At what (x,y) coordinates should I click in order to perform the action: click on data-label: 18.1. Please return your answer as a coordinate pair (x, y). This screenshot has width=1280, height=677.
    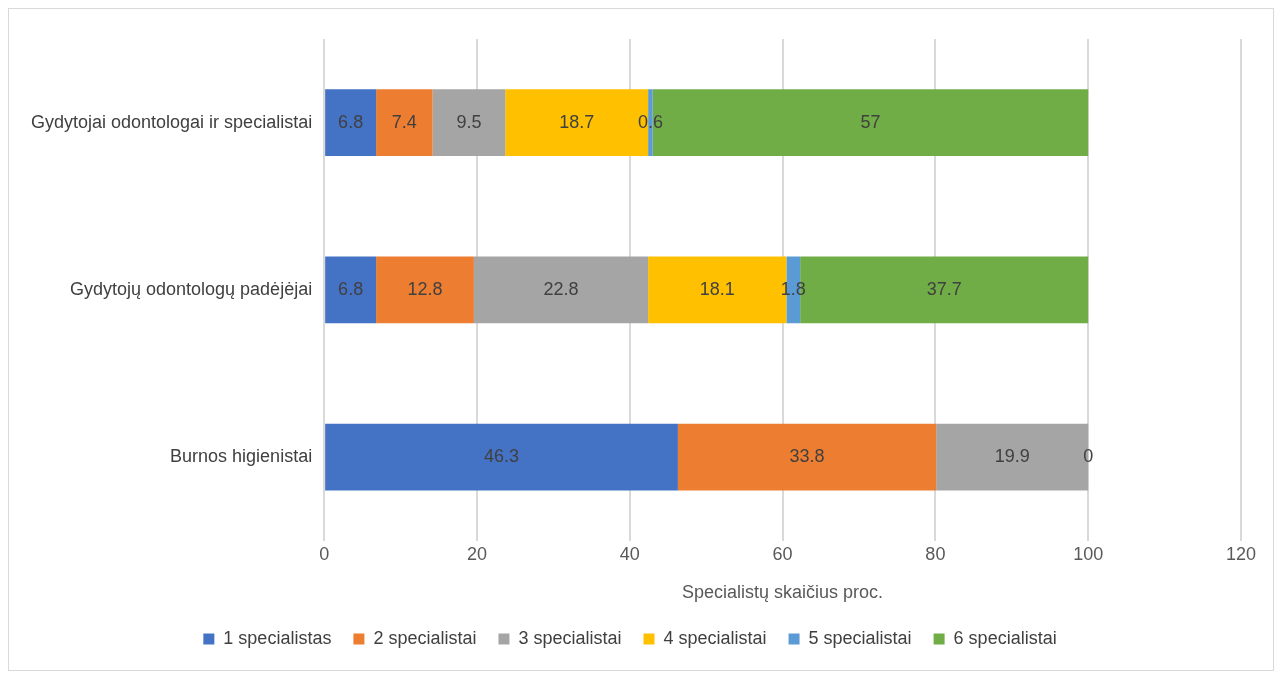
    Looking at the image, I should click on (717, 288).